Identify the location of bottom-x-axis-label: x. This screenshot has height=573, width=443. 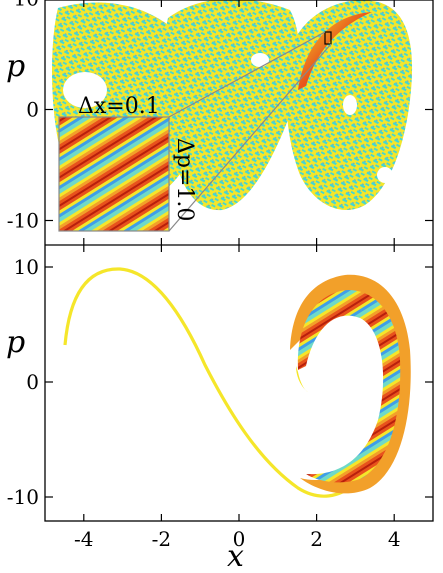
(235, 556).